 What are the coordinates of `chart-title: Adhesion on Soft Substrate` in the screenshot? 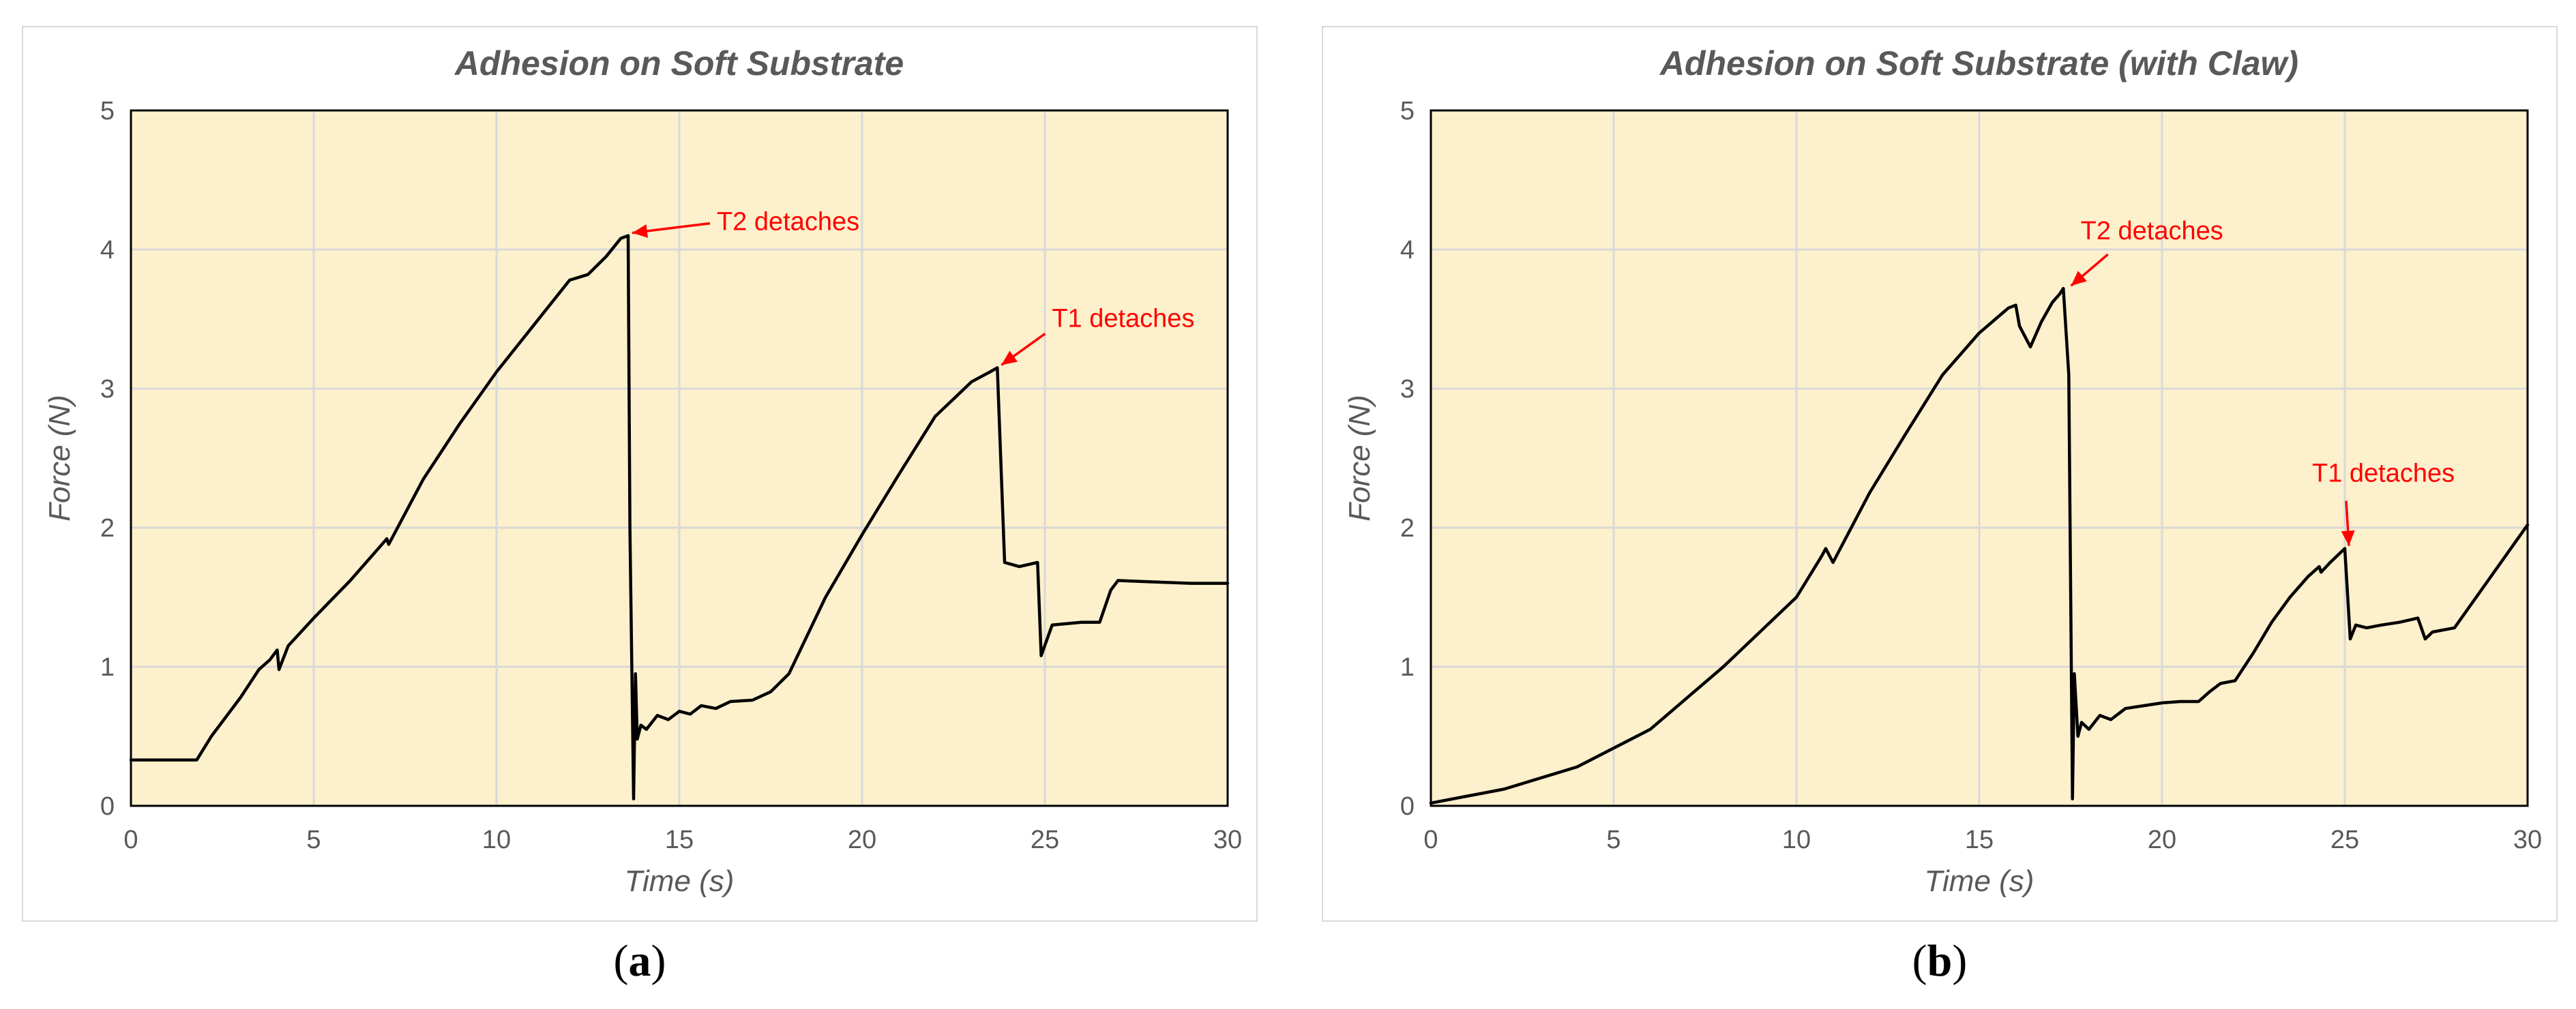 It's located at (679, 63).